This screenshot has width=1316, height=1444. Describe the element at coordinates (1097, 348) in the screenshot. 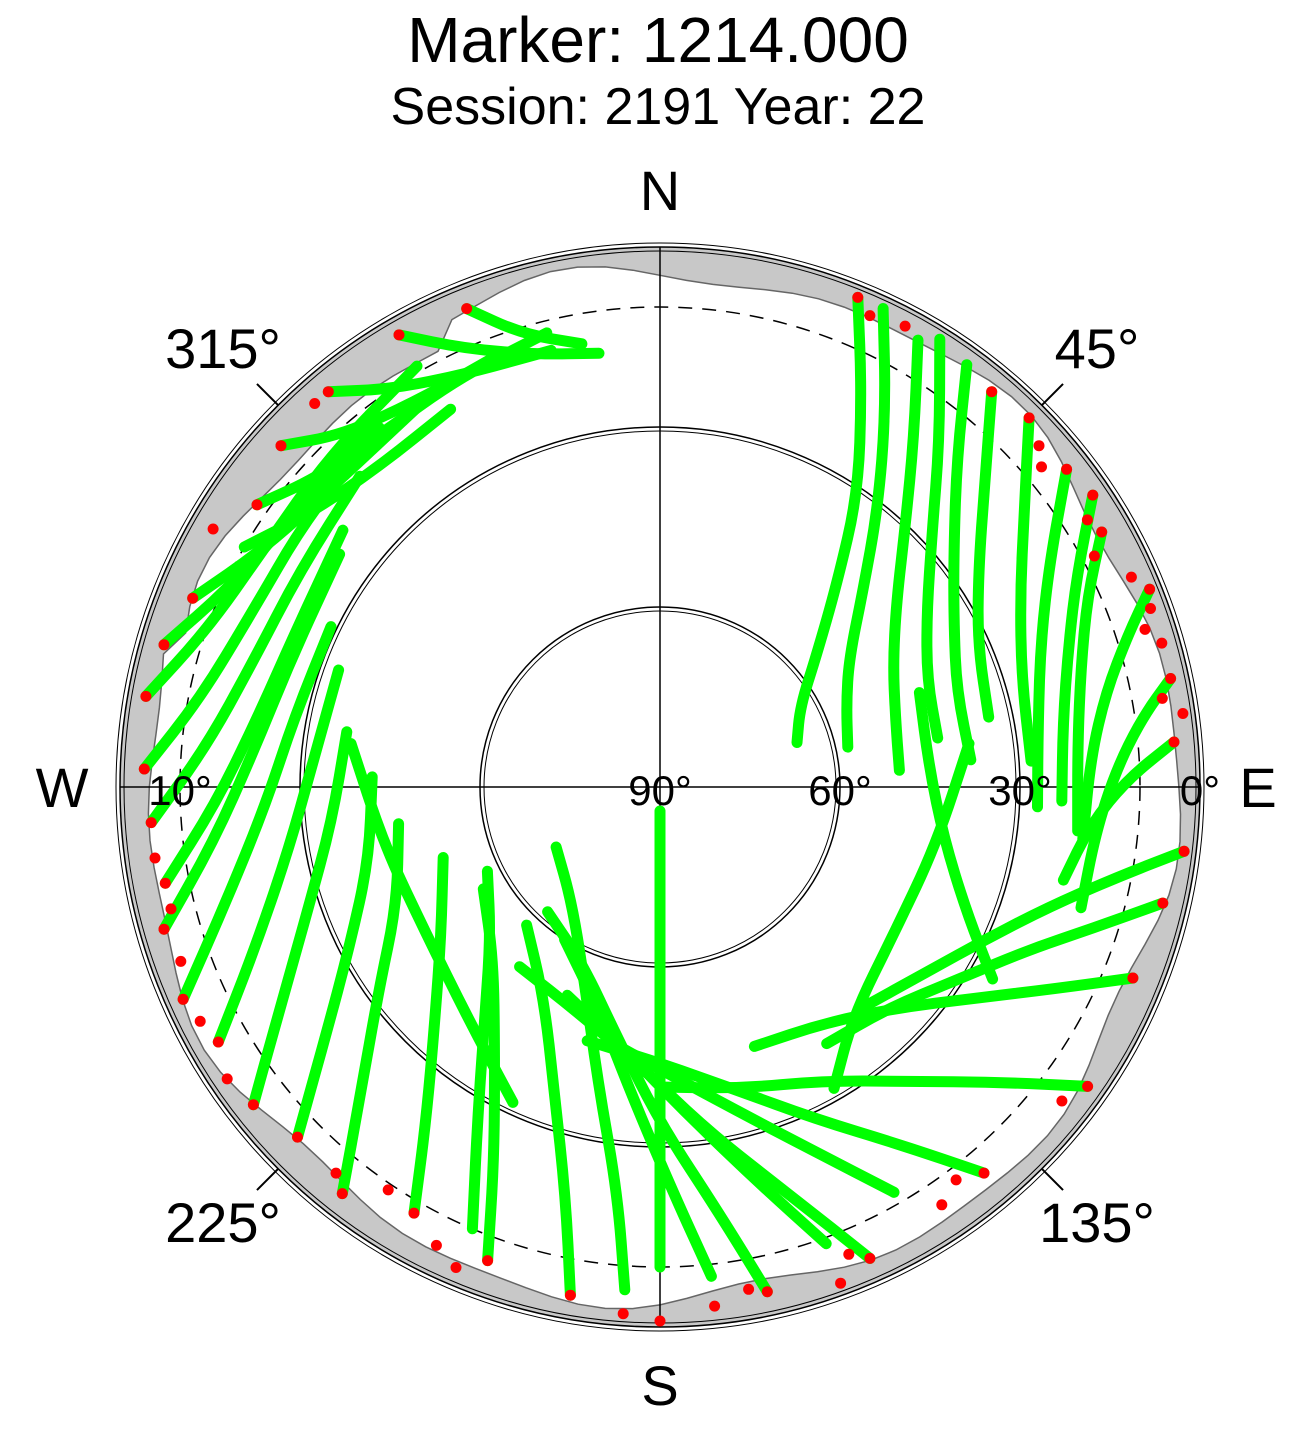

I see `azimuth-label-45: 45°` at that location.